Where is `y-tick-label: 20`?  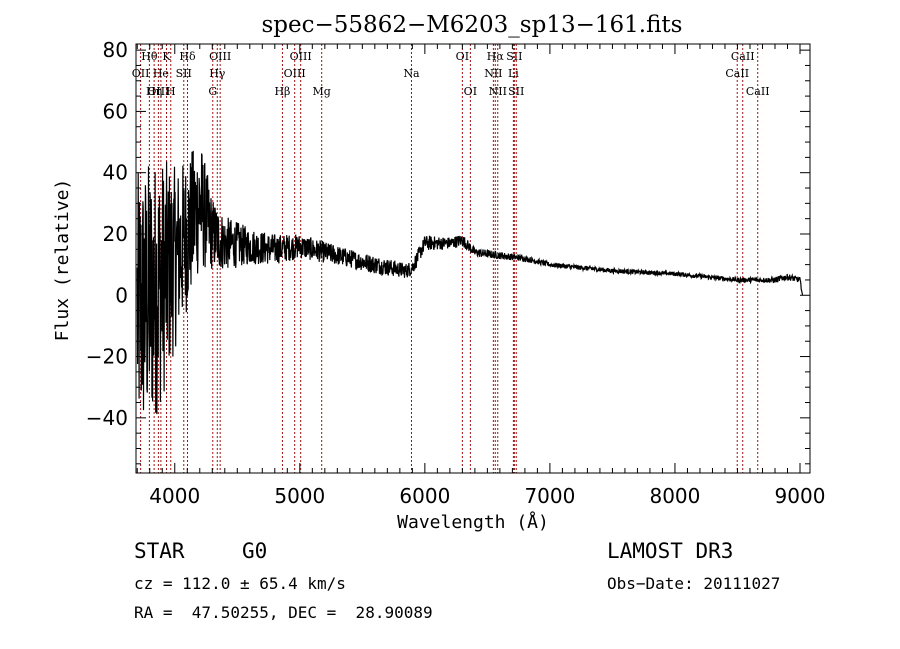 y-tick-label: 20 is located at coordinates (115, 234).